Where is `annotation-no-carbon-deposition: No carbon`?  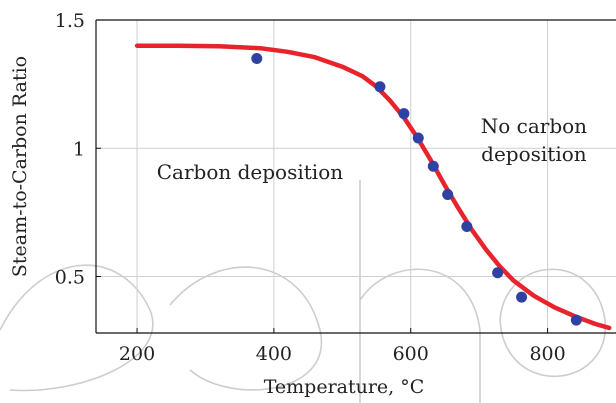 annotation-no-carbon-deposition: No carbon is located at coordinates (534, 126).